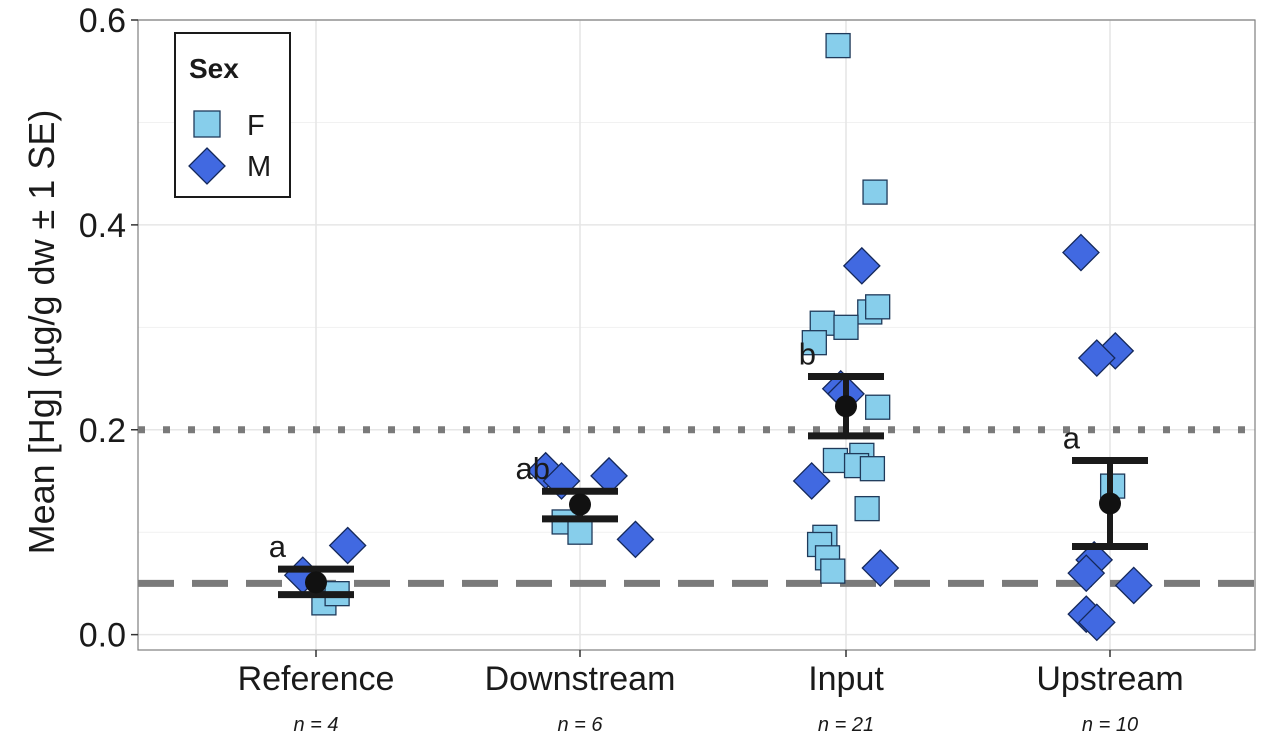 This screenshot has height=738, width=1267. Describe the element at coordinates (316, 679) in the screenshot. I see `x-tick-label: Reference` at that location.